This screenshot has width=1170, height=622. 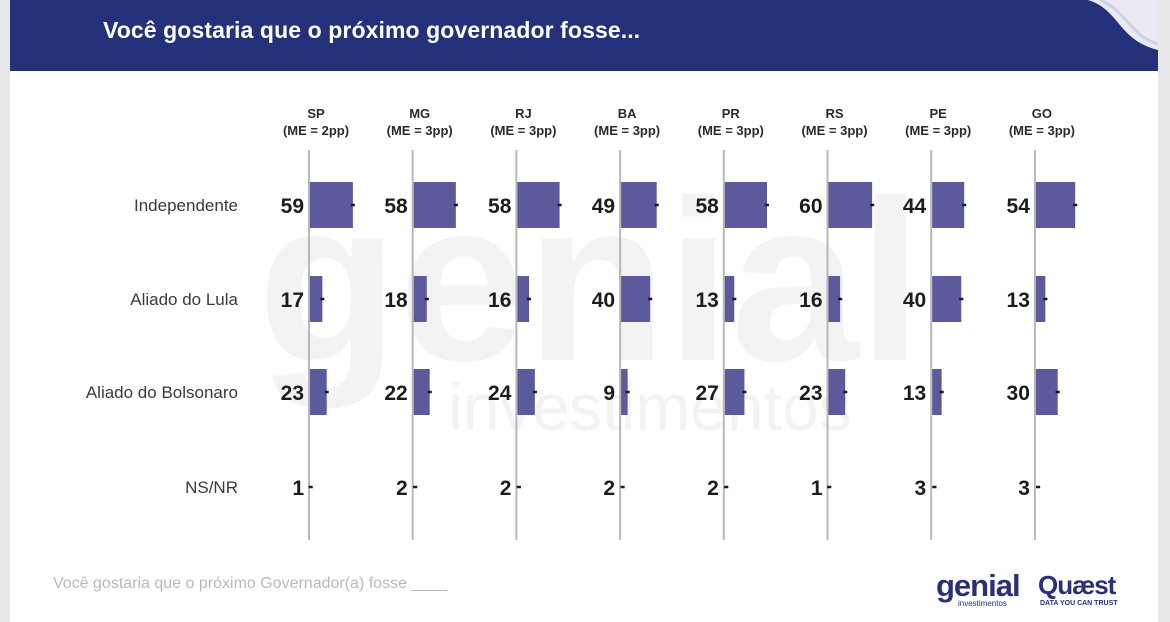 I want to click on data-label: 30, so click(x=1018, y=393).